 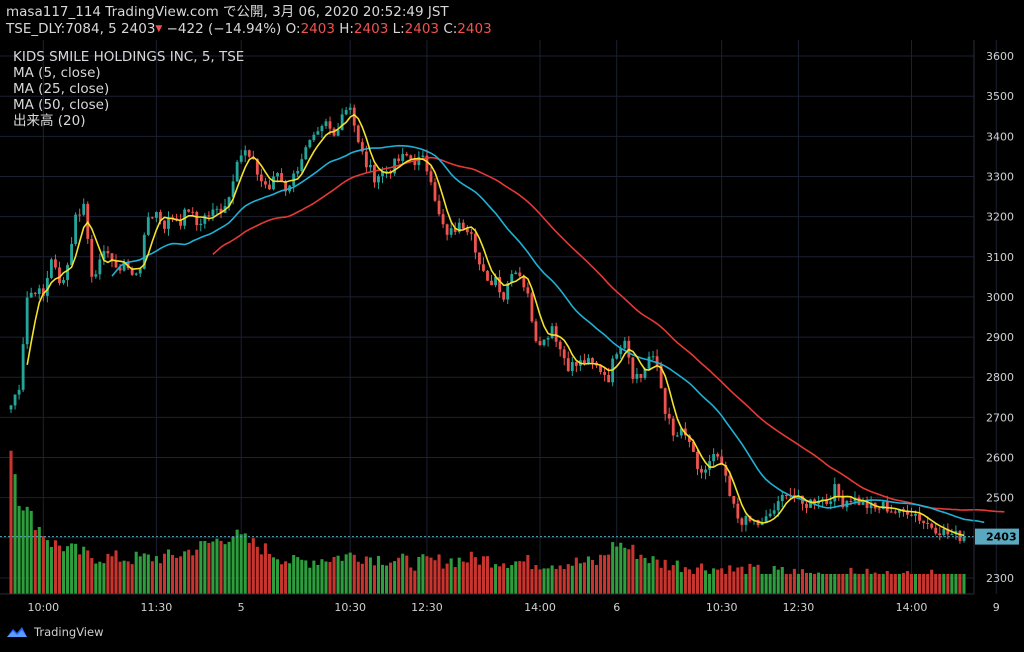 What do you see at coordinates (57, 73) in the screenshot?
I see `legend-ma5: MA (5, close)` at bounding box center [57, 73].